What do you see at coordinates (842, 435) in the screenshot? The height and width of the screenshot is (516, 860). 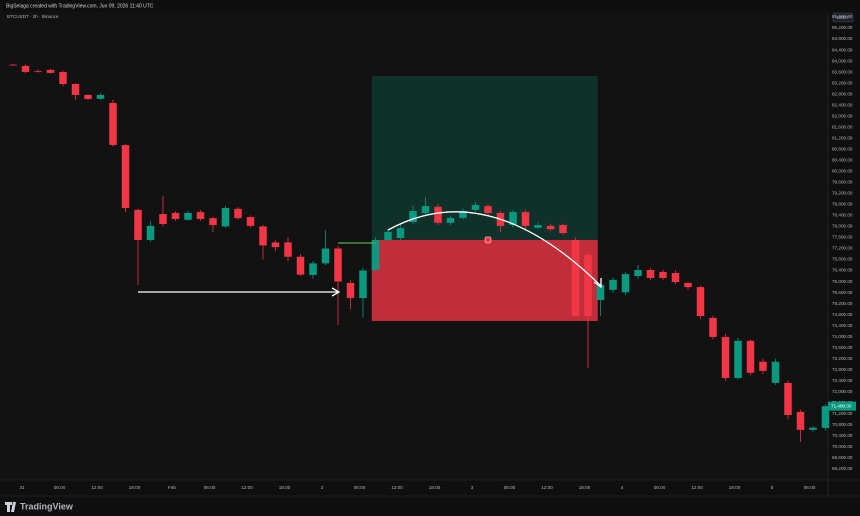 I see `y-tick-label: 70,400.00` at bounding box center [842, 435].